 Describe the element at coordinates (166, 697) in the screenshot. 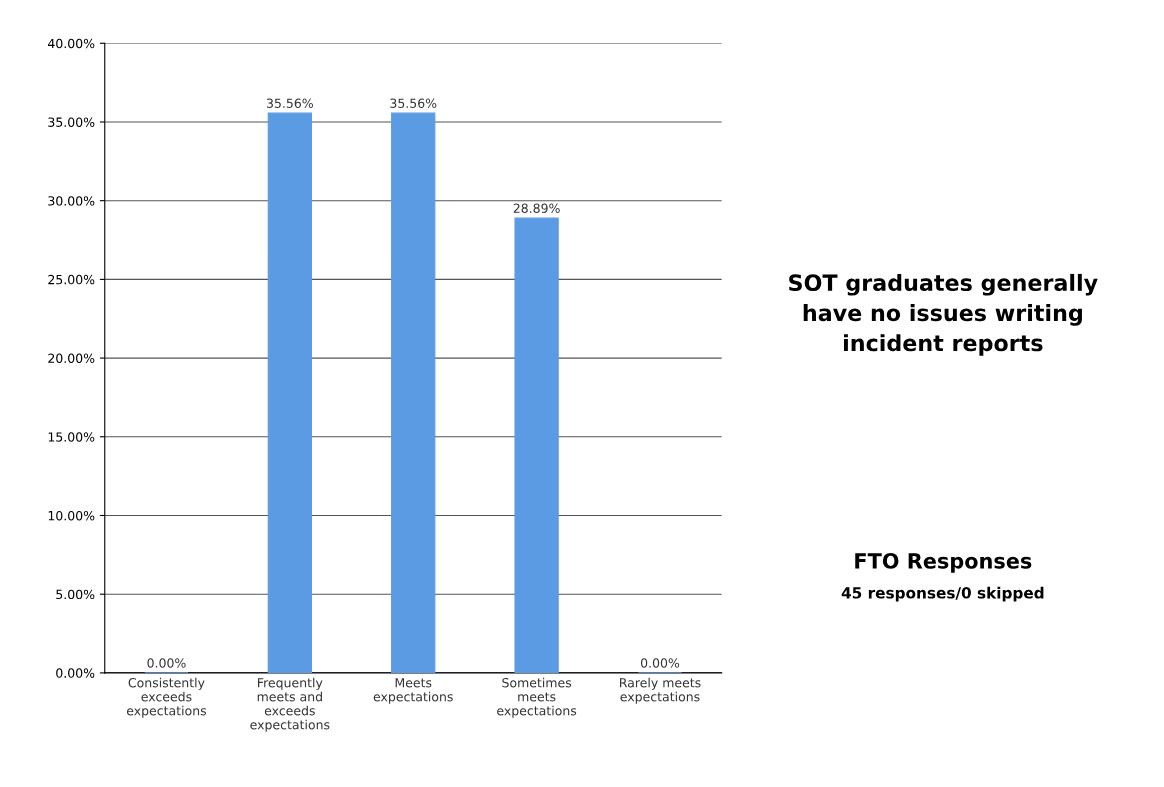

I see `x-tick-label: Consistently exceeds expectations` at that location.